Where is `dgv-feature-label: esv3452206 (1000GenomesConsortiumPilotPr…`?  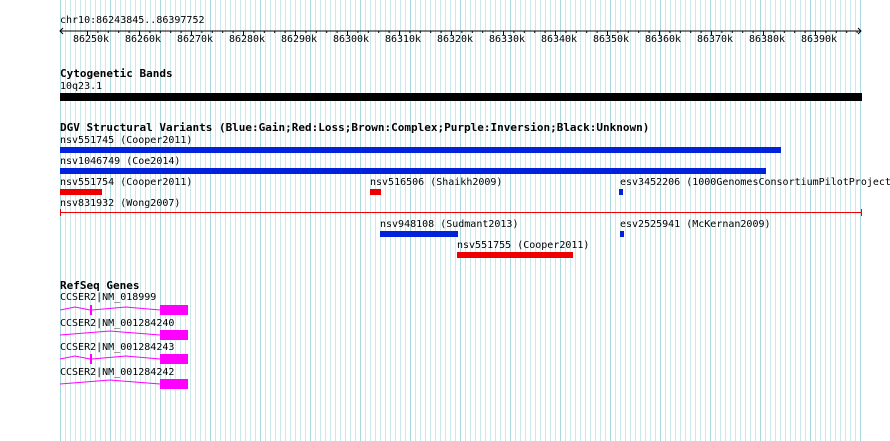
dgv-feature-label: esv3452206 (1000GenomesConsortiumPilotPr… is located at coordinates (755, 182).